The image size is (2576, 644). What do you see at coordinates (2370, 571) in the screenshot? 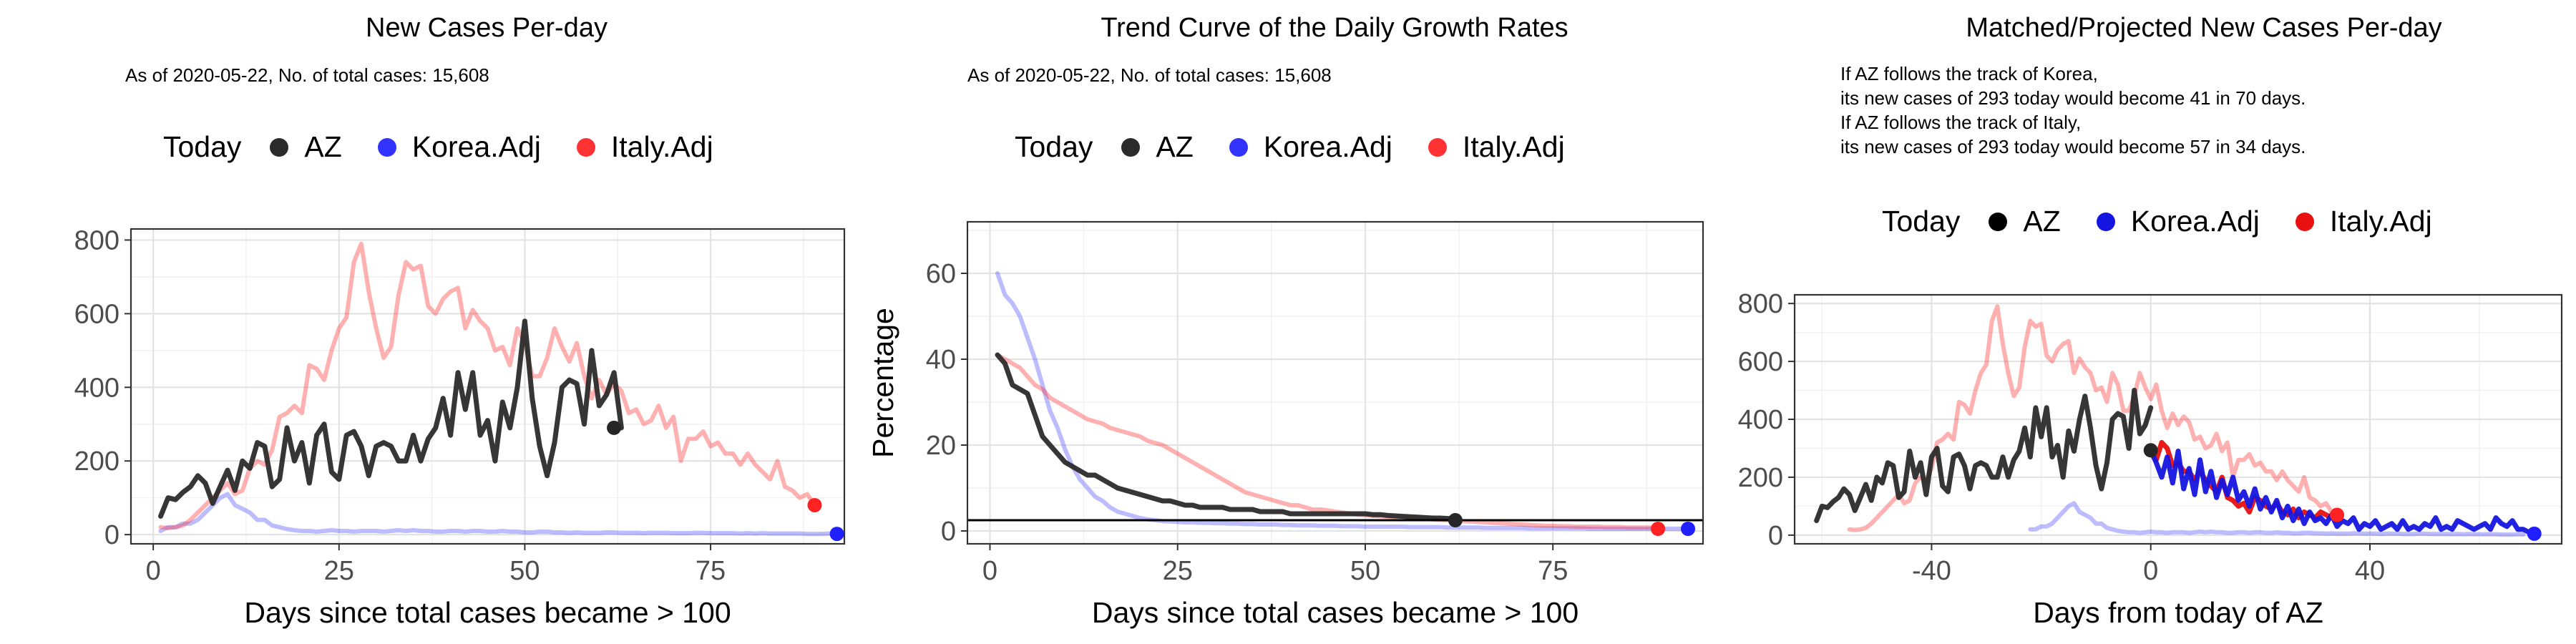
I see `x-tick-label: 40` at bounding box center [2370, 571].